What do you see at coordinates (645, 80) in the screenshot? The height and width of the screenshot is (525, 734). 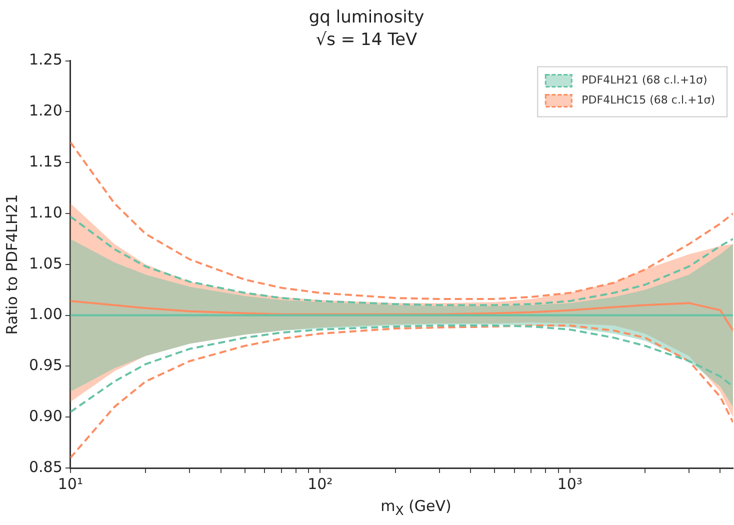 I see `legend-label: PDF4LH21 (68 c.l.+1σ)` at bounding box center [645, 80].